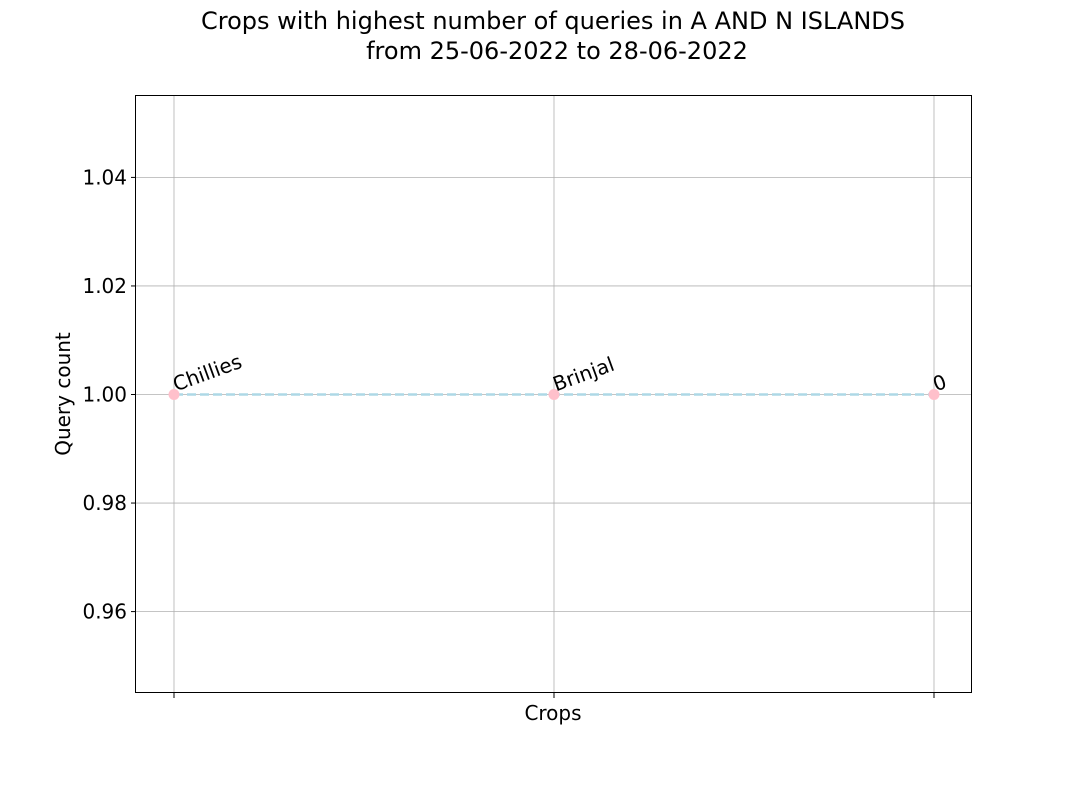 The image size is (1080, 792). Describe the element at coordinates (552, 713) in the screenshot. I see `x-axis-label: Crops` at that location.